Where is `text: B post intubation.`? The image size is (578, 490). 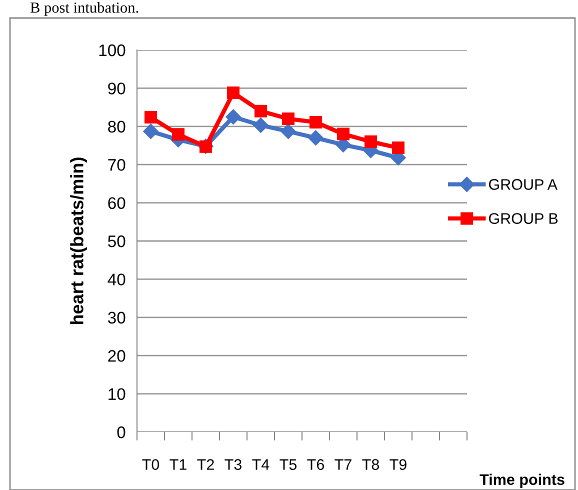
text: B post intubation. is located at coordinates (84, 9).